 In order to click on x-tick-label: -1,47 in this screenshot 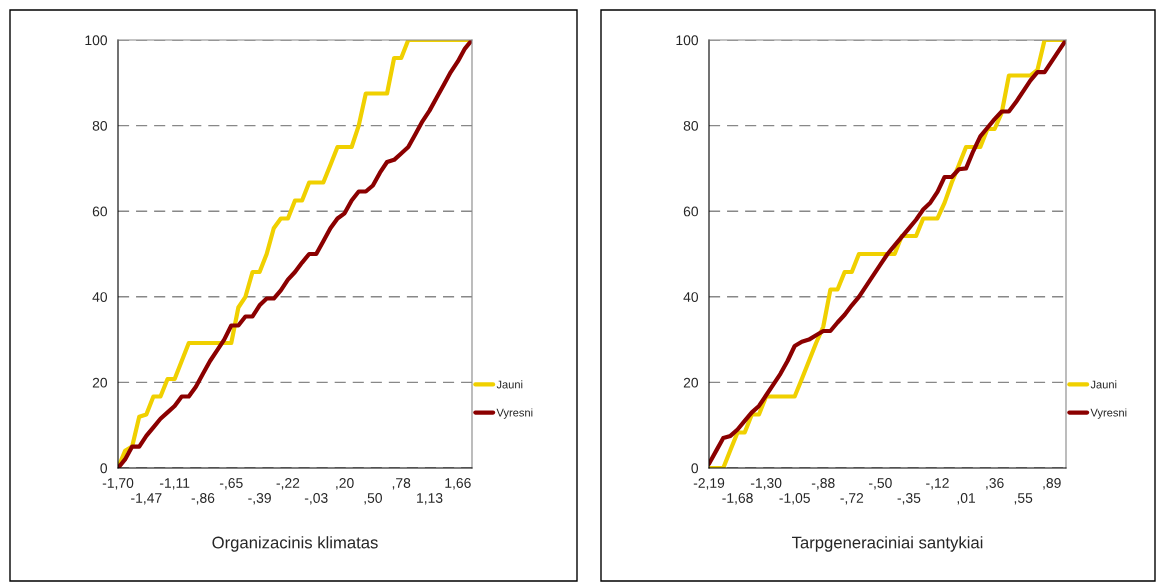, I will do `click(146, 499)`.